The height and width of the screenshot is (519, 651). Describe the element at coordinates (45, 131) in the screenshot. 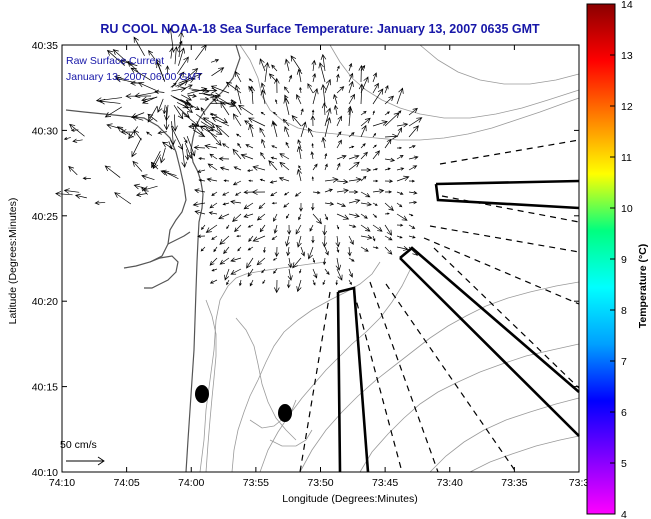

I see `y-tick-label: 40:30` at that location.